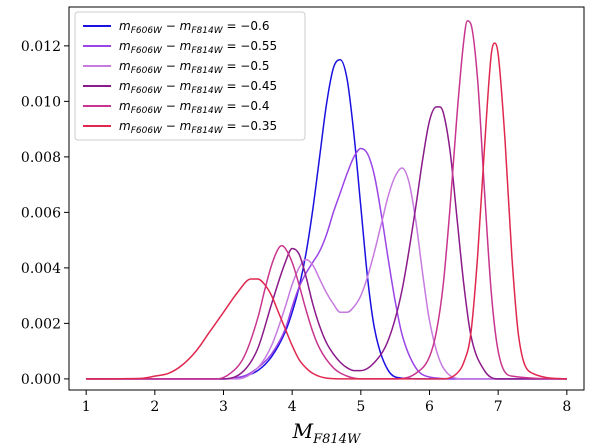  Describe the element at coordinates (41, 213) in the screenshot. I see `y-tick-label: 0.006` at that location.